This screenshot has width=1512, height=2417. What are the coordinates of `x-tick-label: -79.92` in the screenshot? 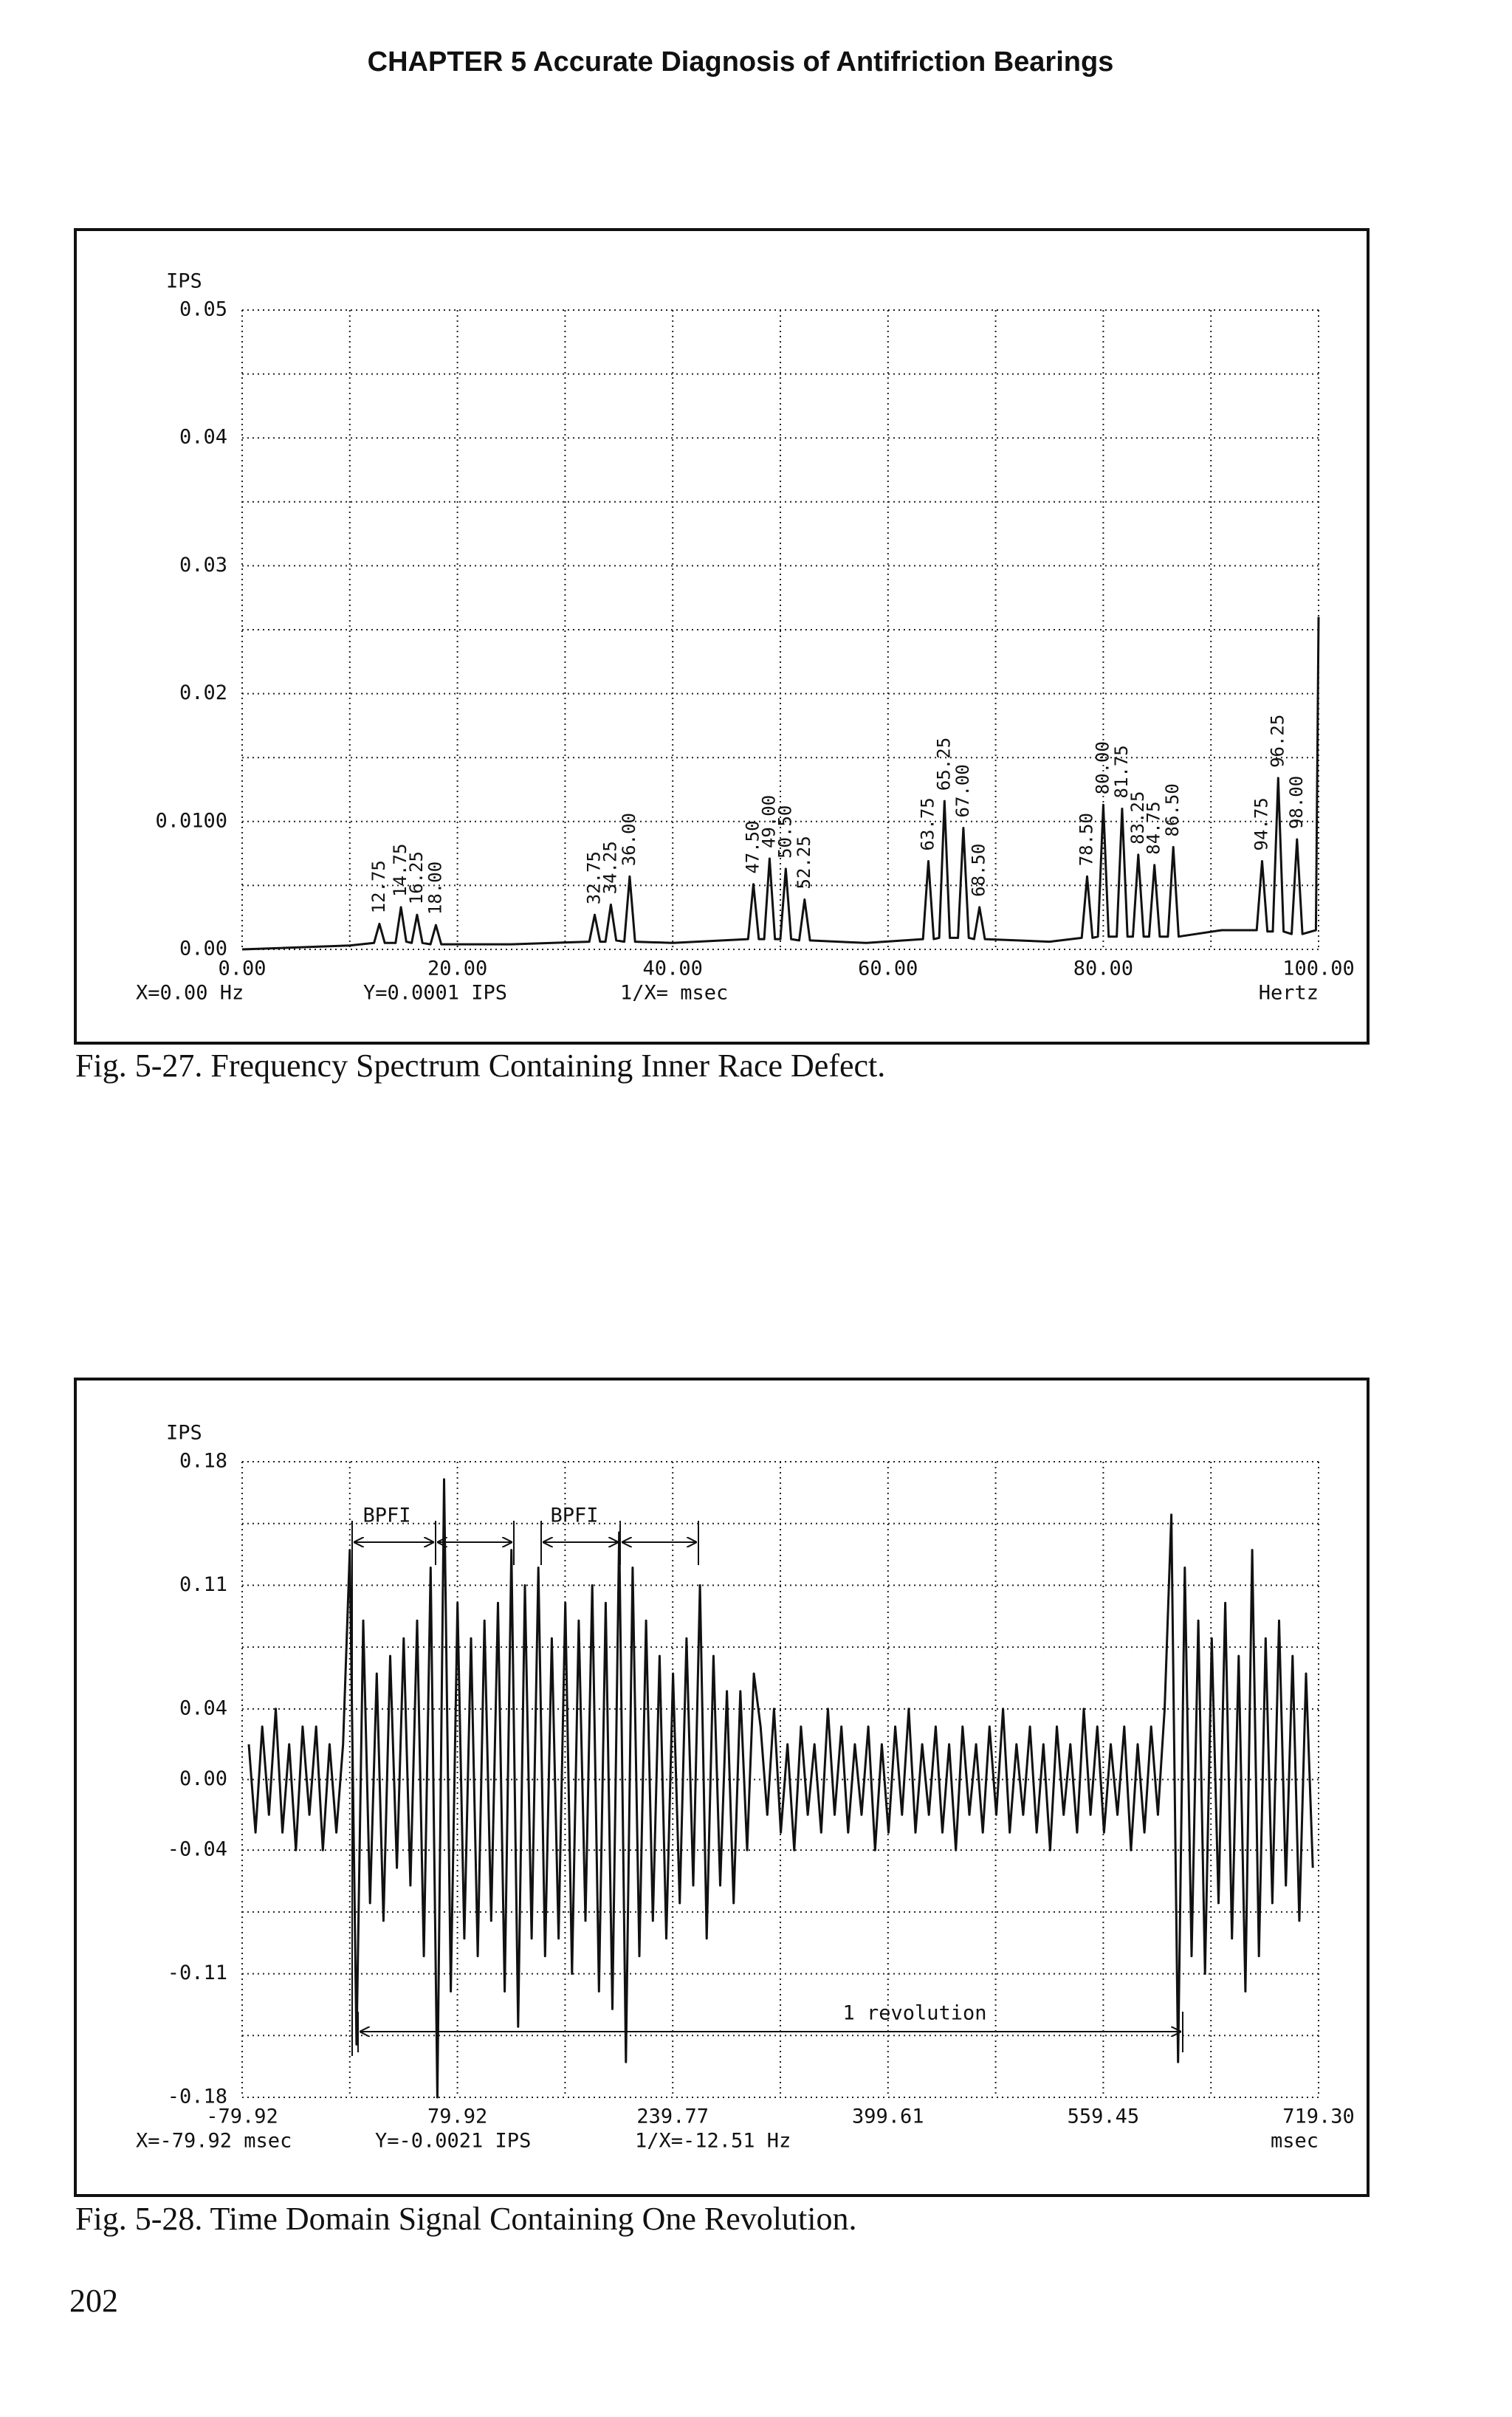 It's located at (242, 2116).